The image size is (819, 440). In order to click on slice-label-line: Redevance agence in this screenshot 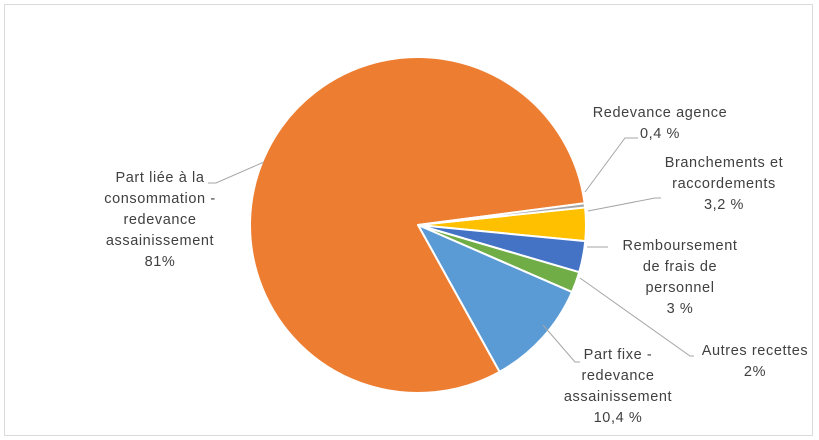, I will do `click(660, 113)`.